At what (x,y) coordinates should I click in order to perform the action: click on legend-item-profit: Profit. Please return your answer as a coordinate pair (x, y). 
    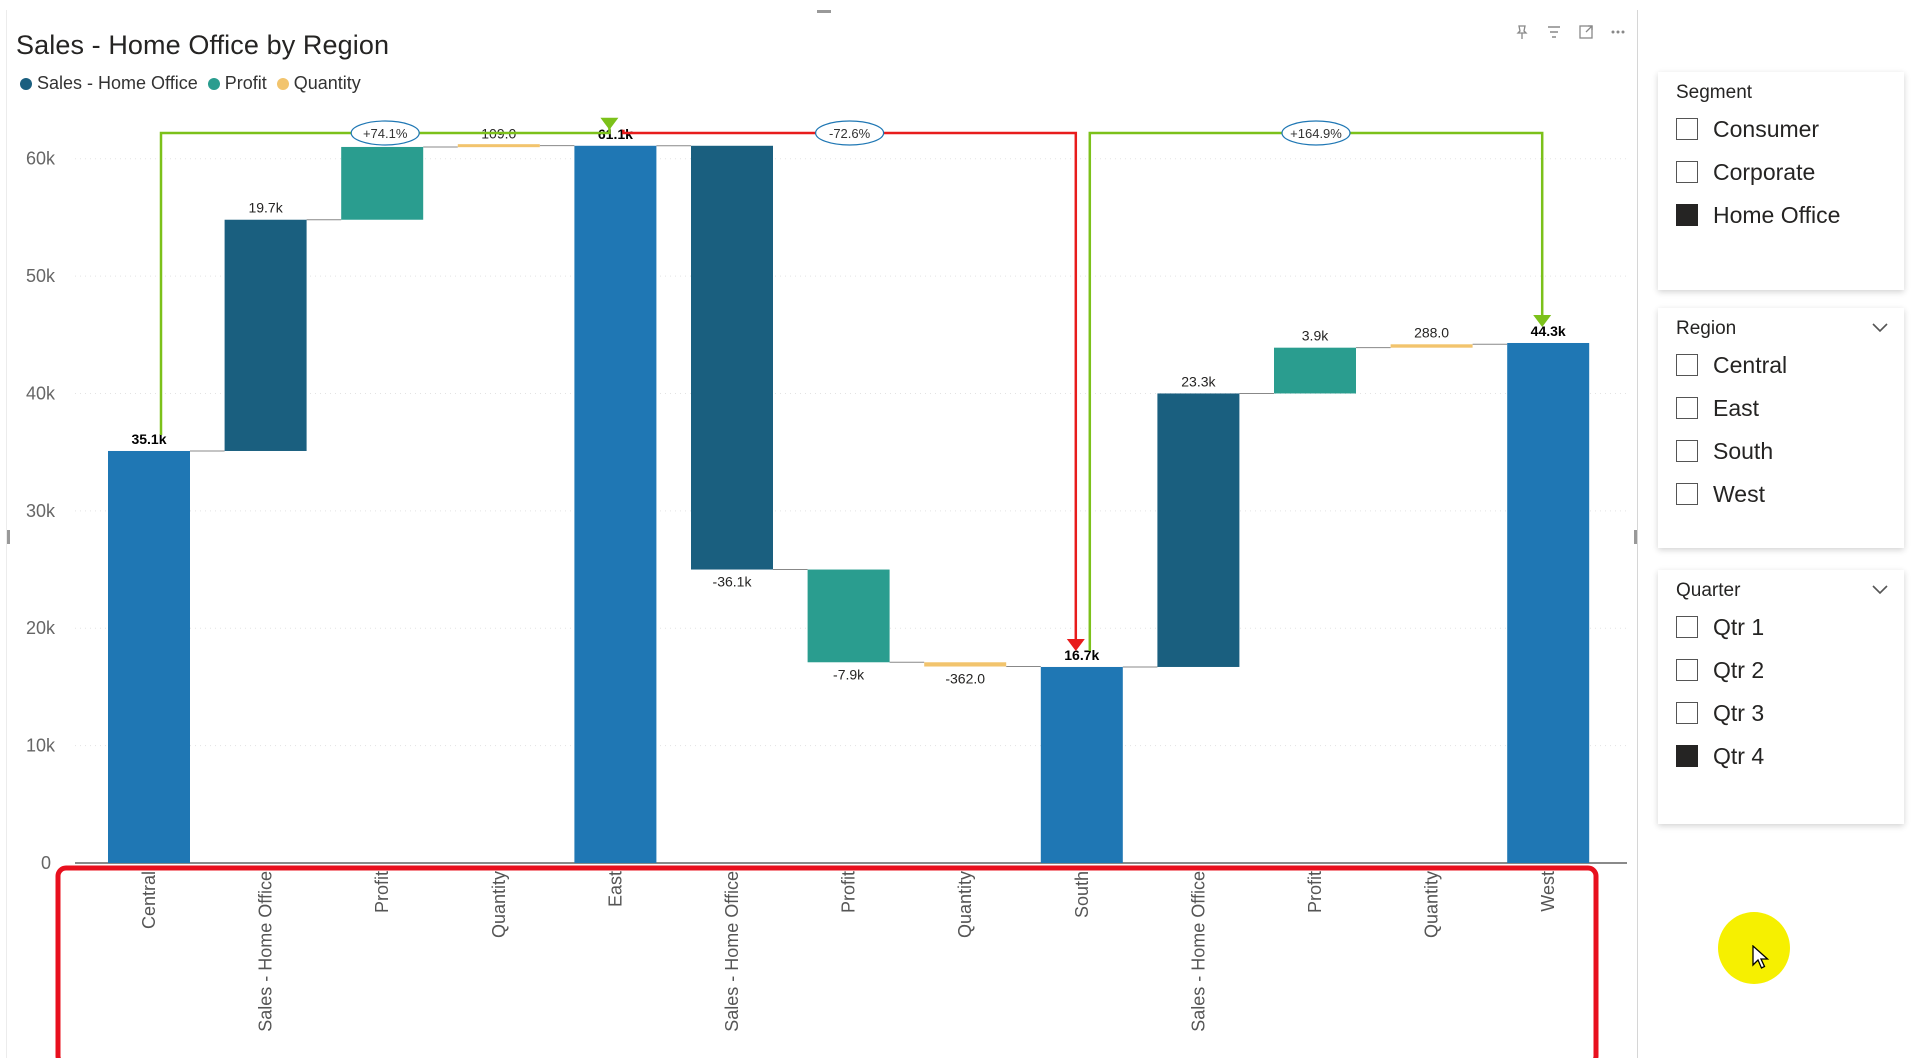
    Looking at the image, I should click on (237, 83).